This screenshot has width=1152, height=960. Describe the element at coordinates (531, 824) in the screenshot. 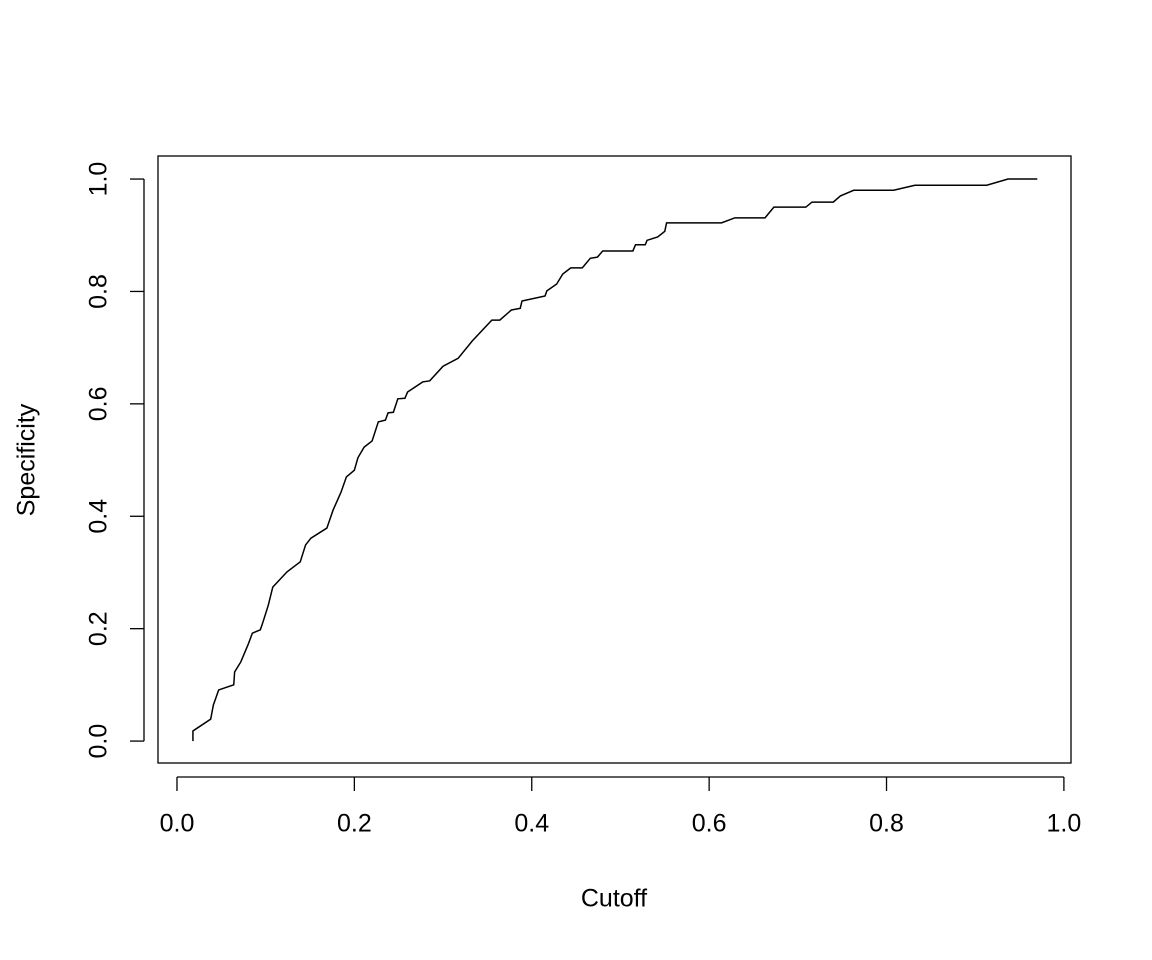

I see `x-tick-label: 0.4` at that location.